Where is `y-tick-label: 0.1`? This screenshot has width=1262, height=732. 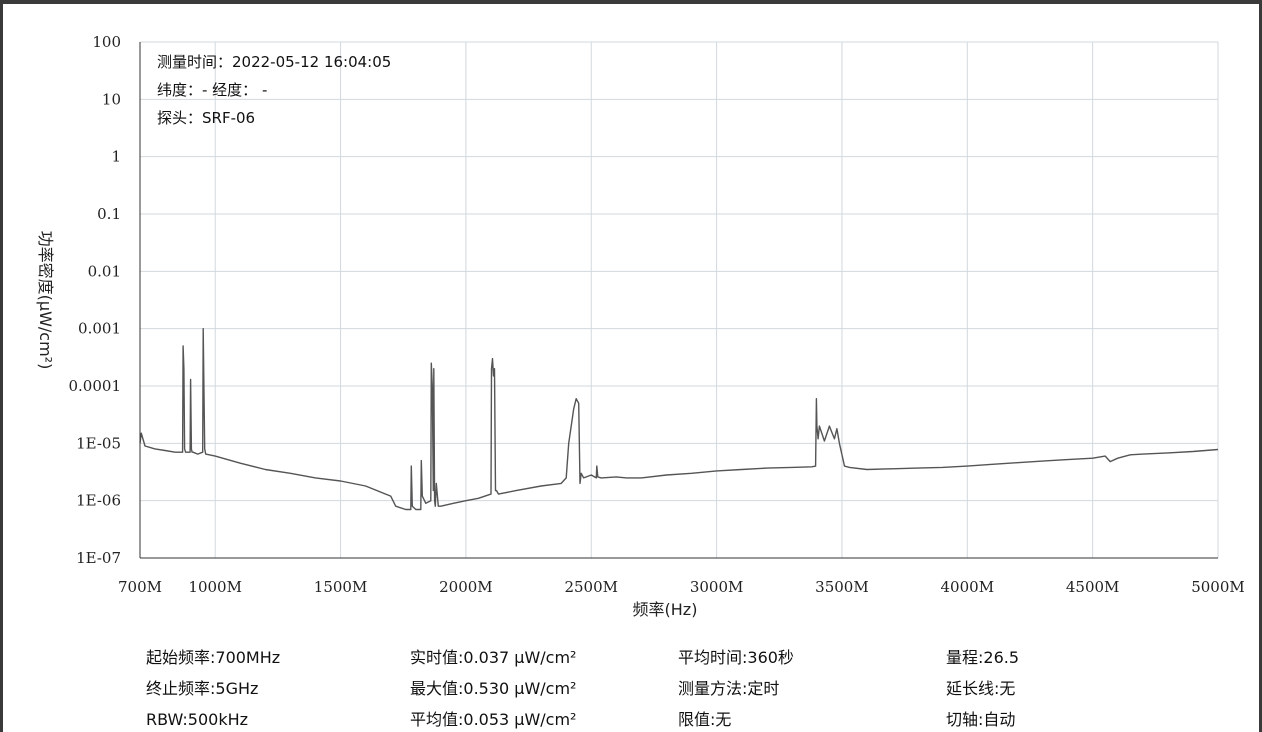
y-tick-label: 0.1 is located at coordinates (109, 214).